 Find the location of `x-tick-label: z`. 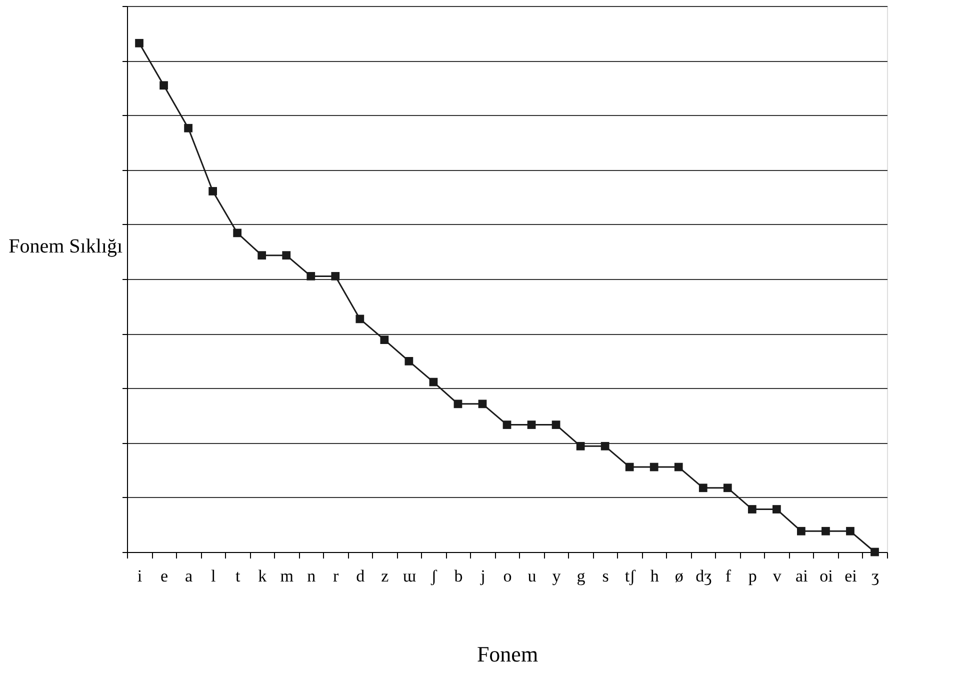

x-tick-label: z is located at coordinates (385, 576).